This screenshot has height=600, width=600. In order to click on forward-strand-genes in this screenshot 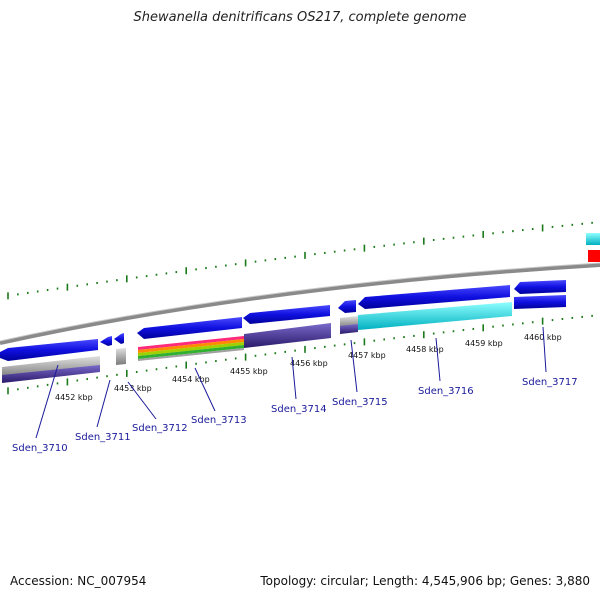, I will do `click(283, 320)`.